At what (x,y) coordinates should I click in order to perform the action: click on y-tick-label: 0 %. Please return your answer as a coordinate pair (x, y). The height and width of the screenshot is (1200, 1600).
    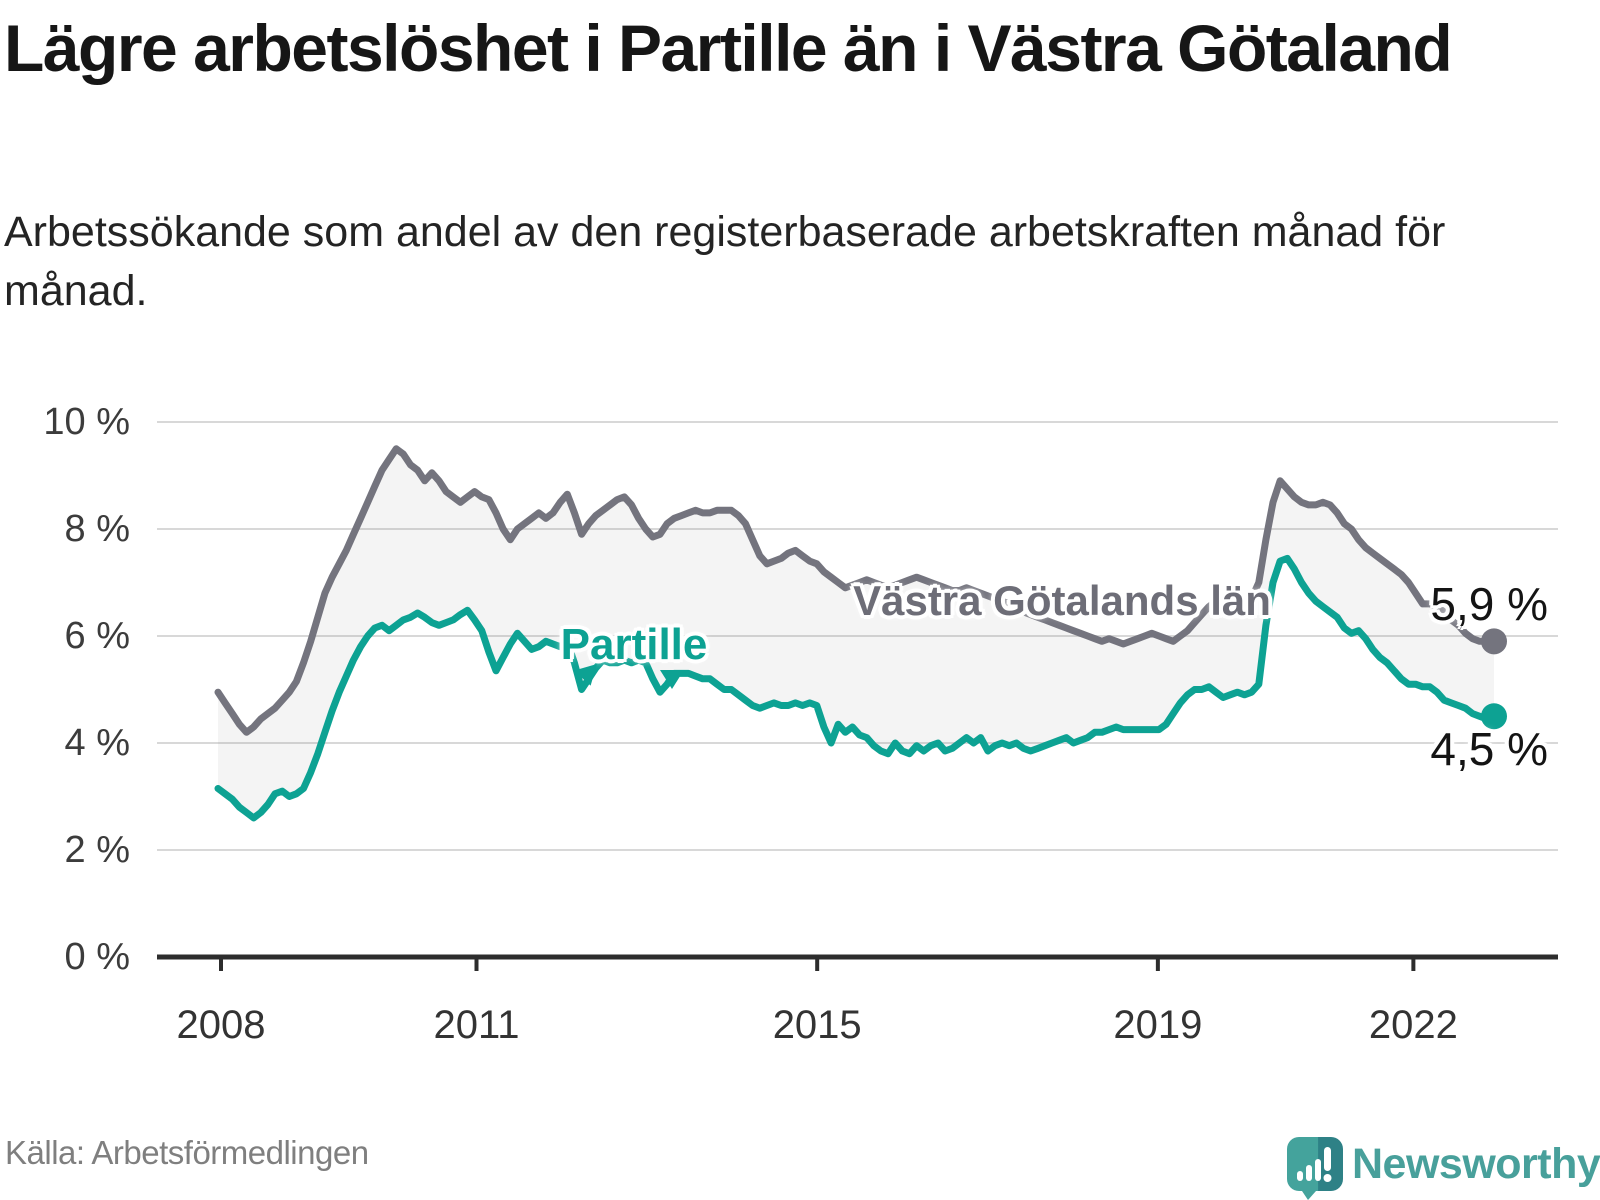
    Looking at the image, I should click on (97, 957).